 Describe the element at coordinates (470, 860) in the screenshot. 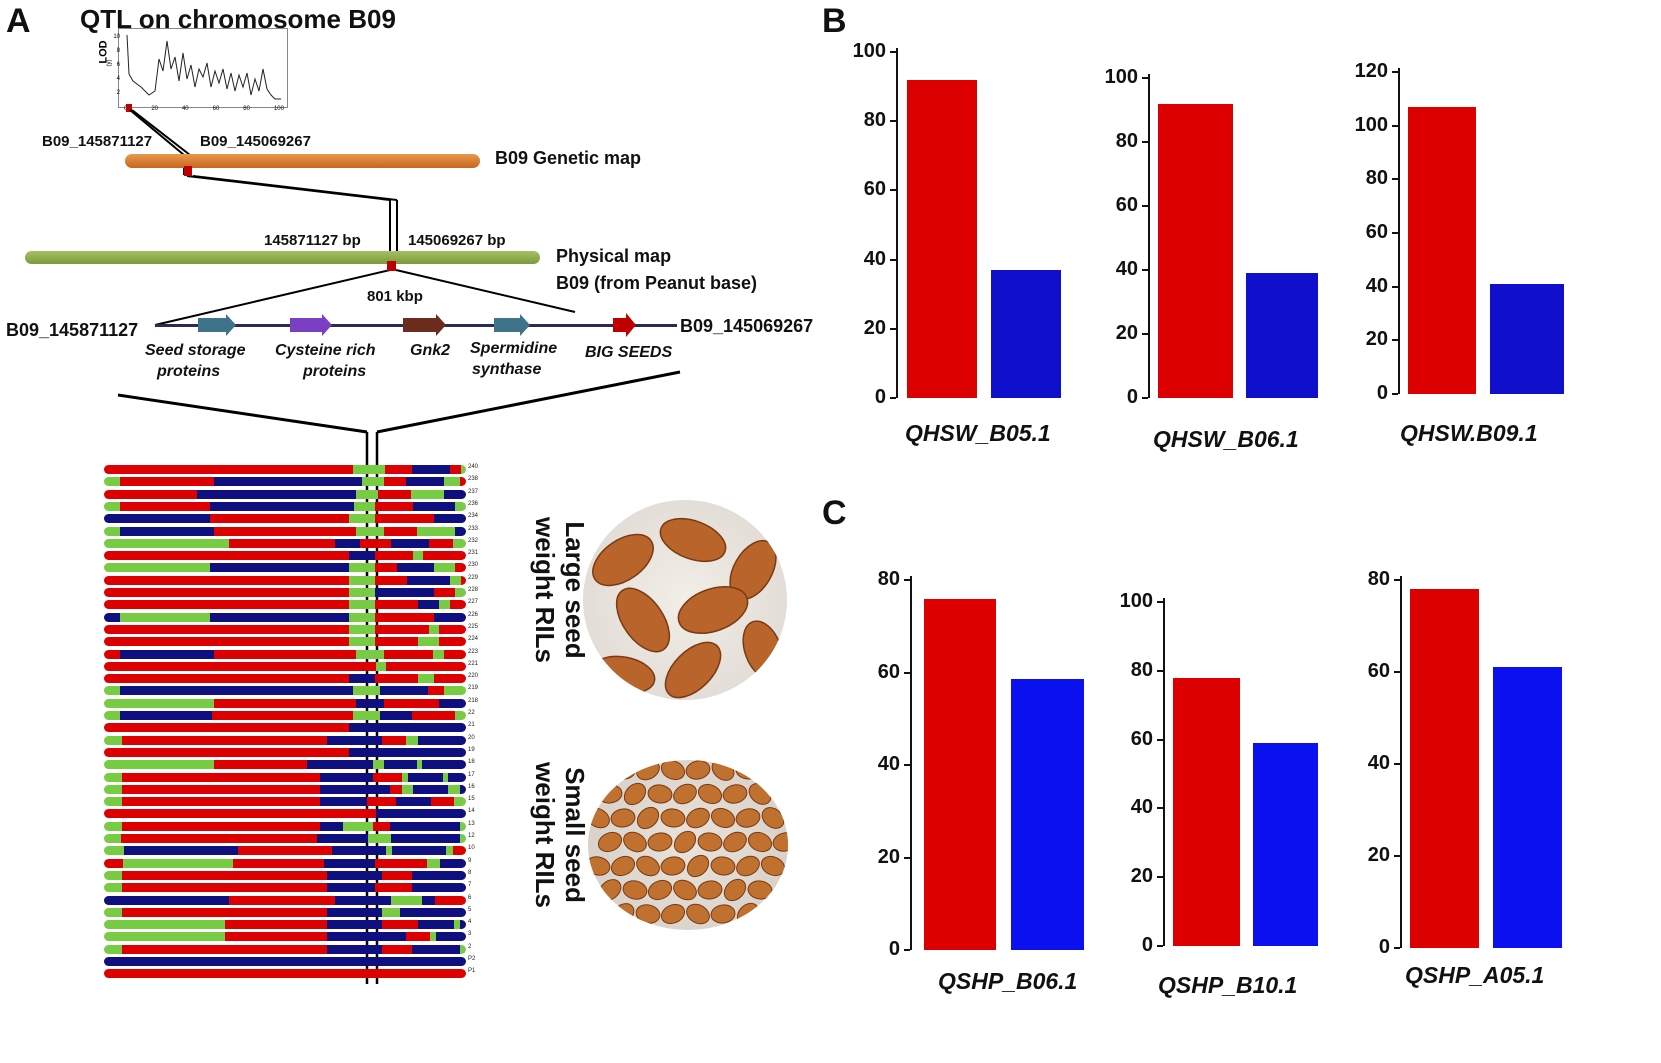

I see `ril-id: 9` at that location.